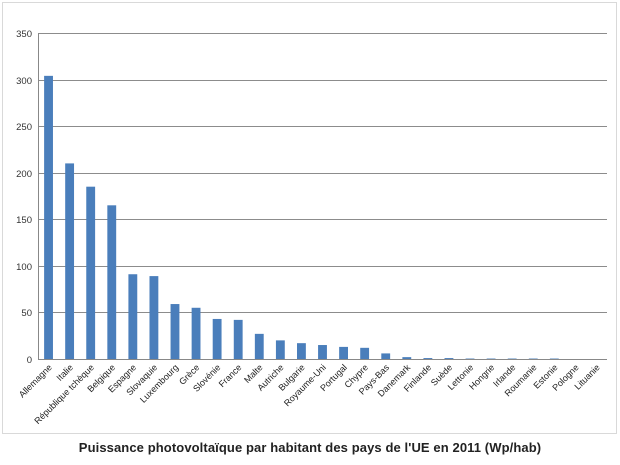  Describe the element at coordinates (26, 313) in the screenshot. I see `y-tick-label: 50` at that location.